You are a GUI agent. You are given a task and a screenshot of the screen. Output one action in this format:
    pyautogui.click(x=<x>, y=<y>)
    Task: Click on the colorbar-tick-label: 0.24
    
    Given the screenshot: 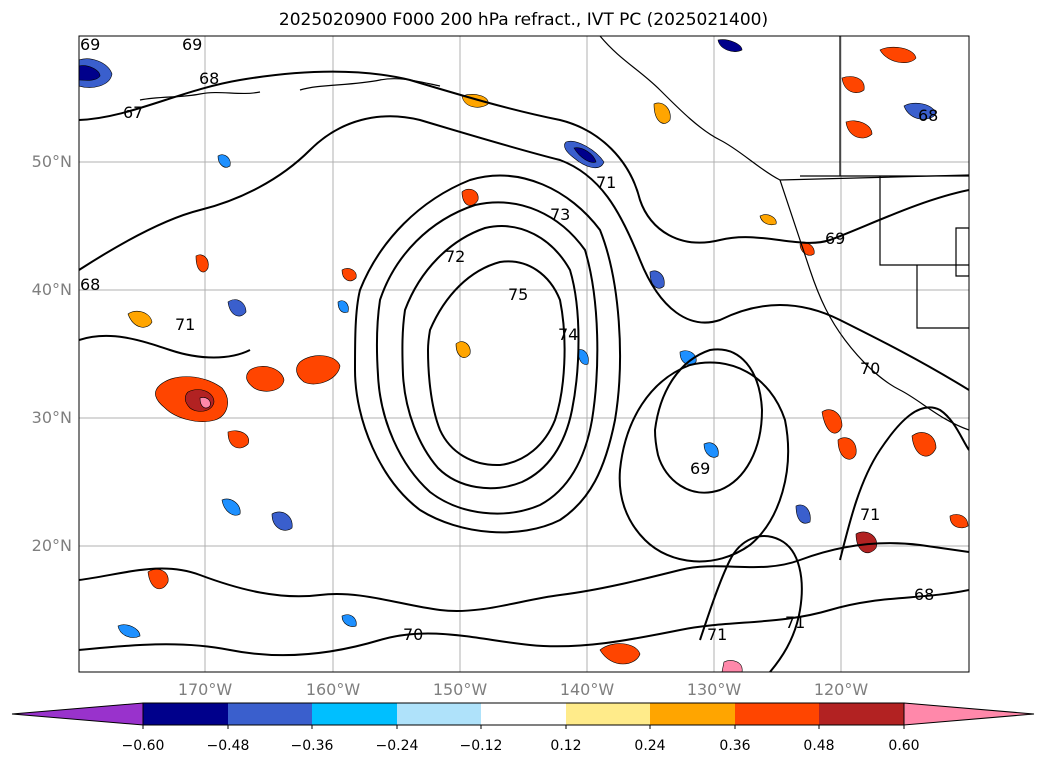 What is the action you would take?
    pyautogui.click(x=650, y=746)
    